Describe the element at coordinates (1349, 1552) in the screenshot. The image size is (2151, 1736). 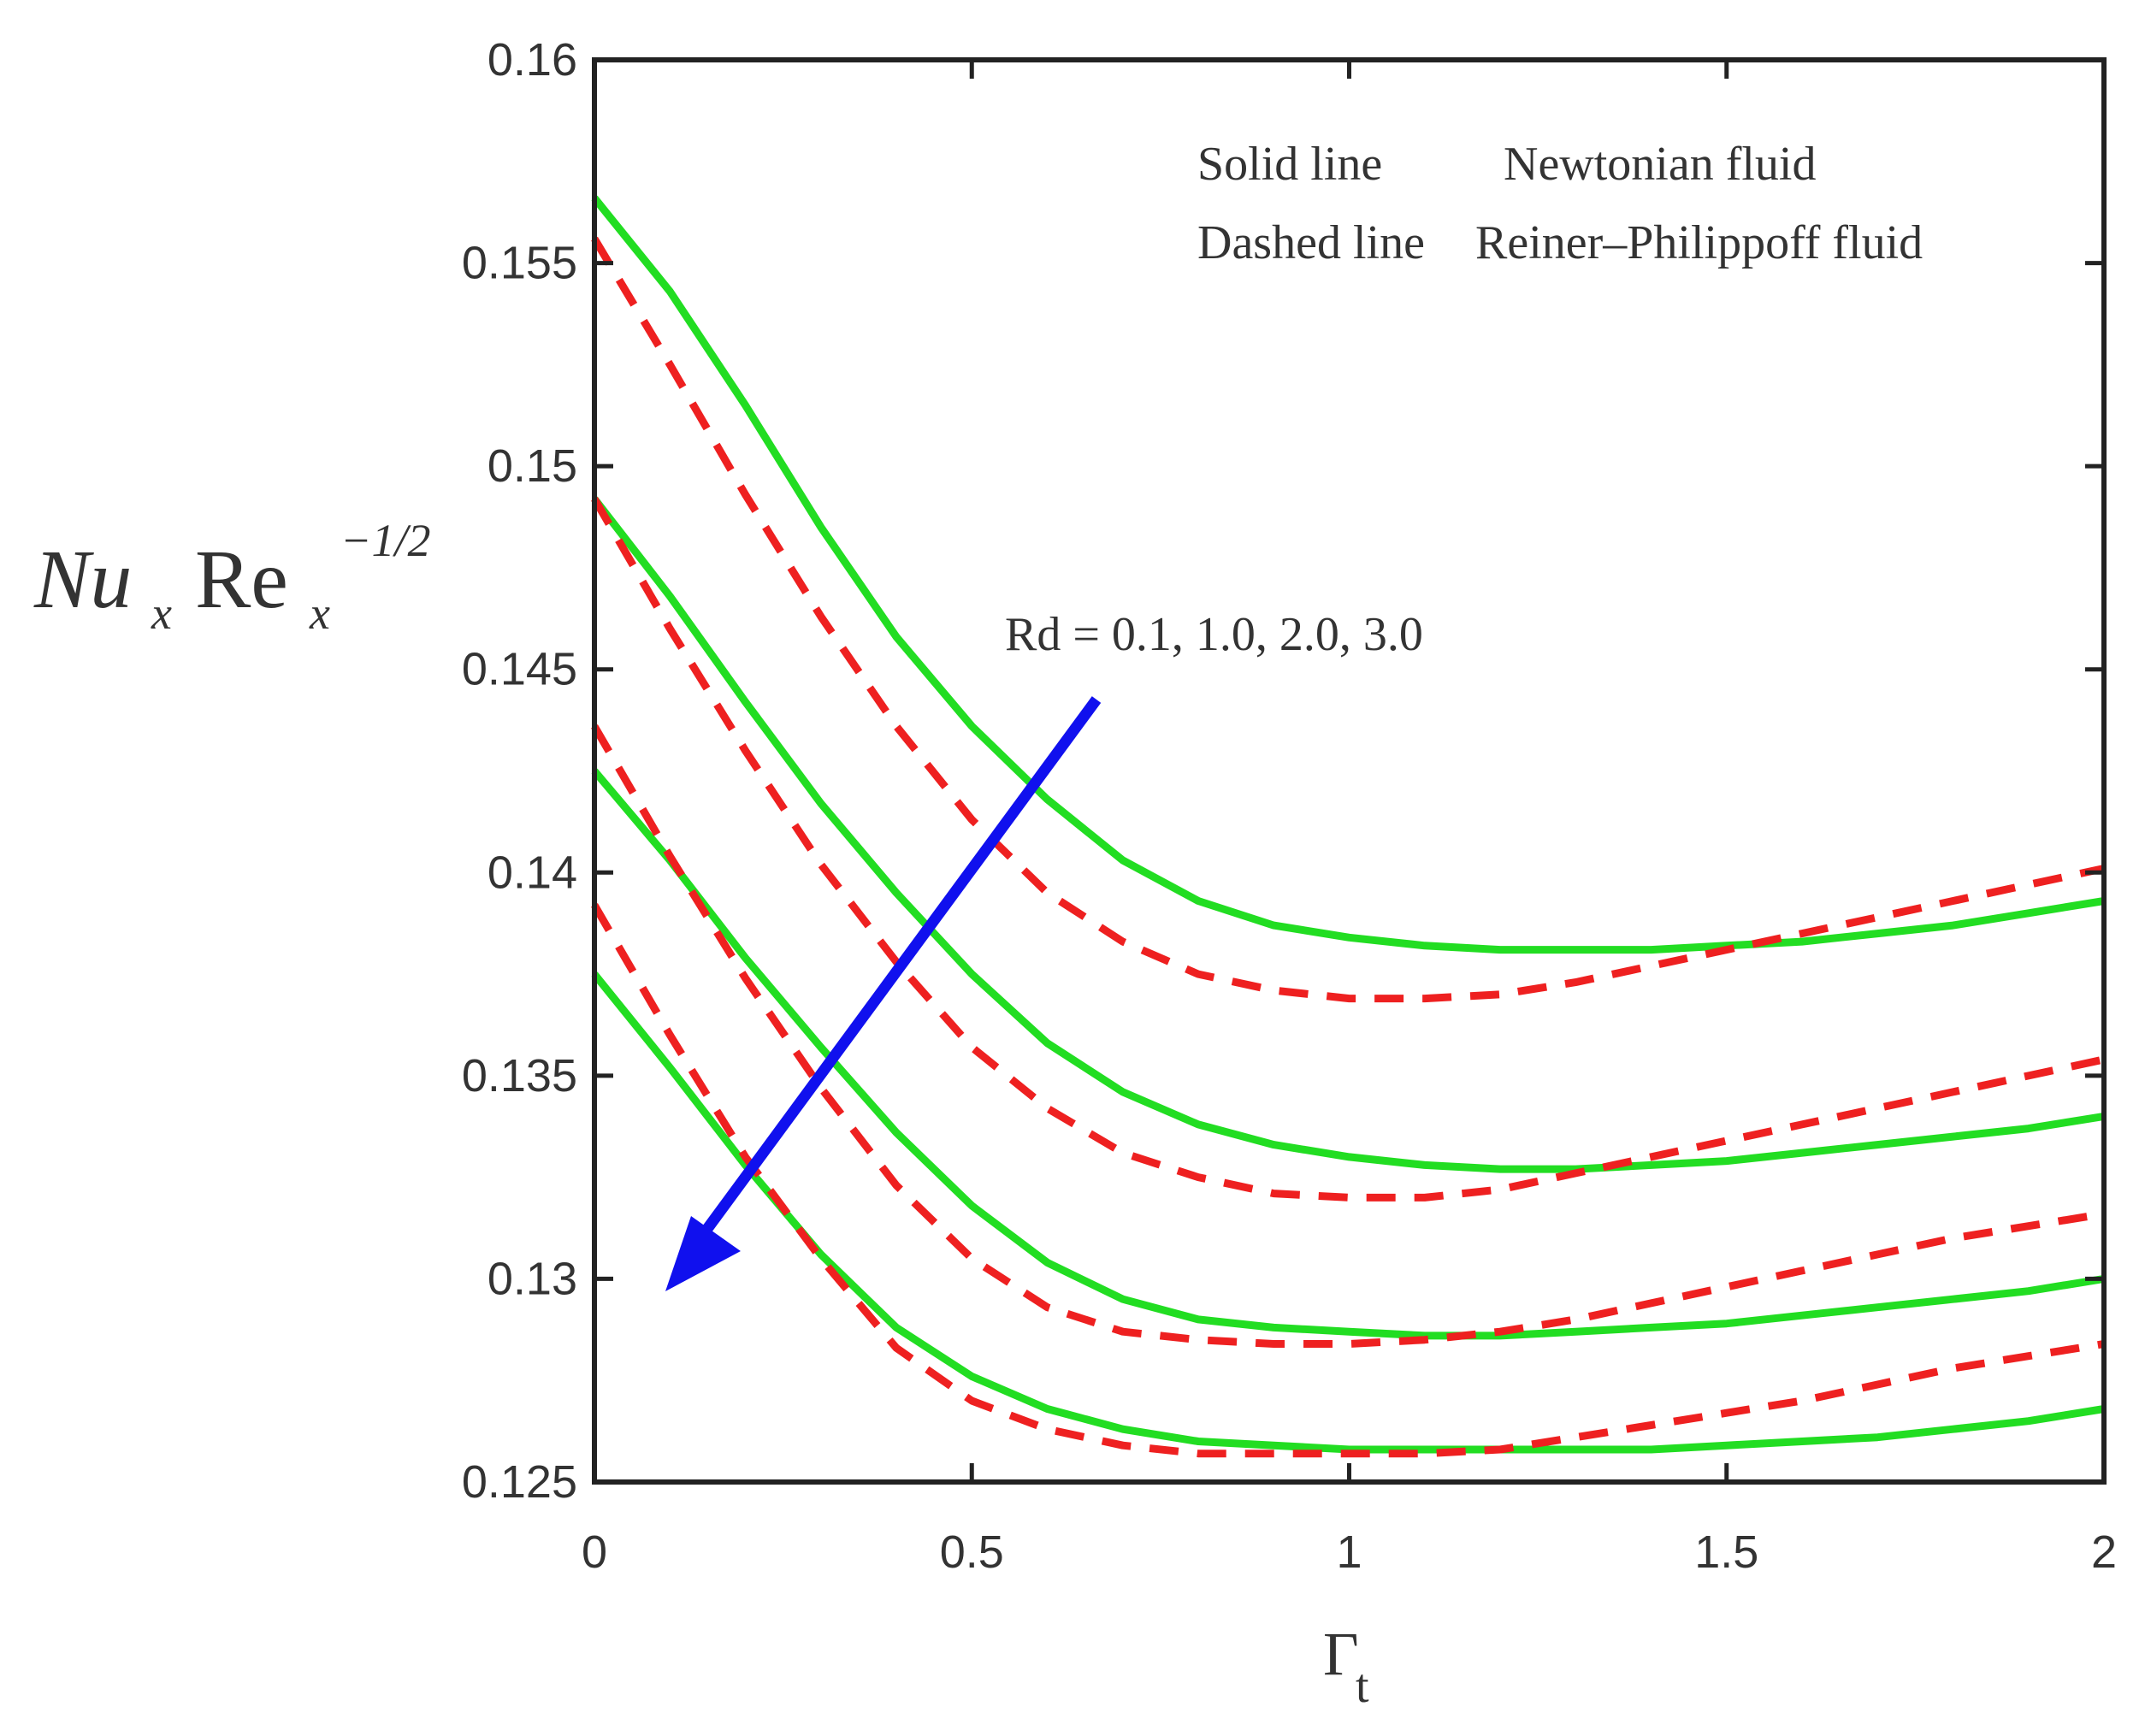
I see `x-tick-label: 1` at that location.